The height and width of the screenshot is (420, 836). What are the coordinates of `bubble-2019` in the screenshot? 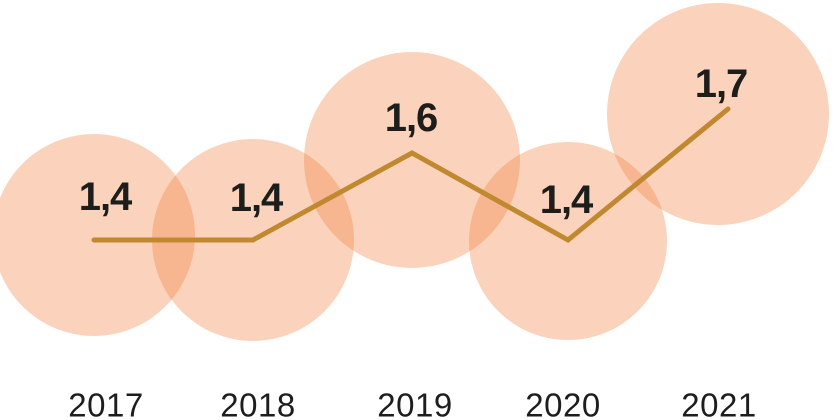 It's located at (412, 160).